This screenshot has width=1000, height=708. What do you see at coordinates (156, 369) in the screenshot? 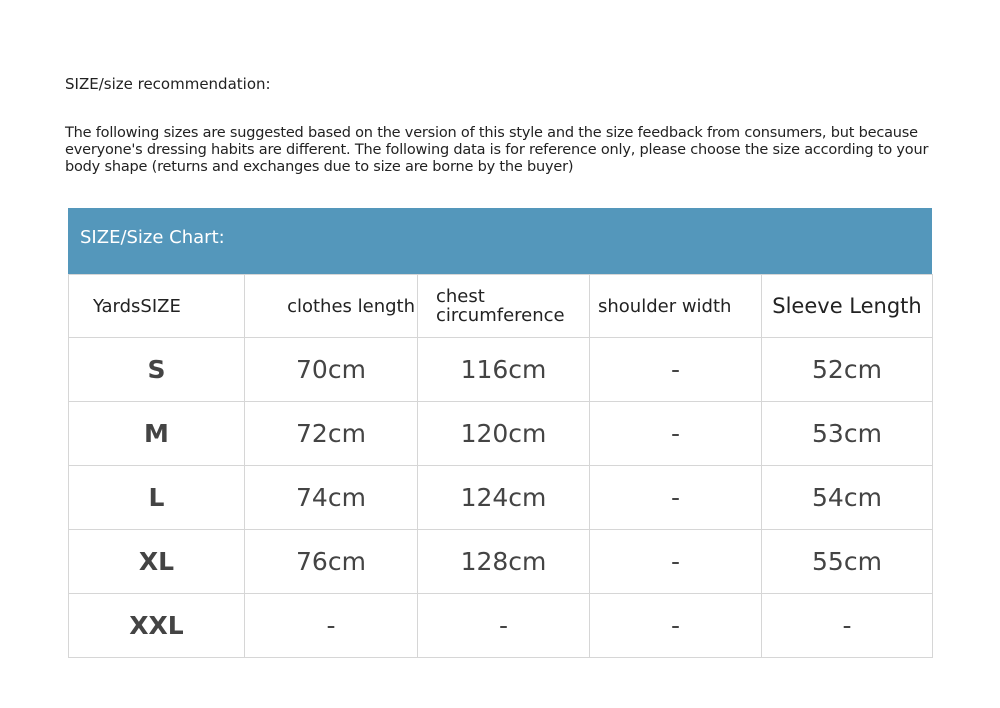
I see `size-label: S` at bounding box center [156, 369].